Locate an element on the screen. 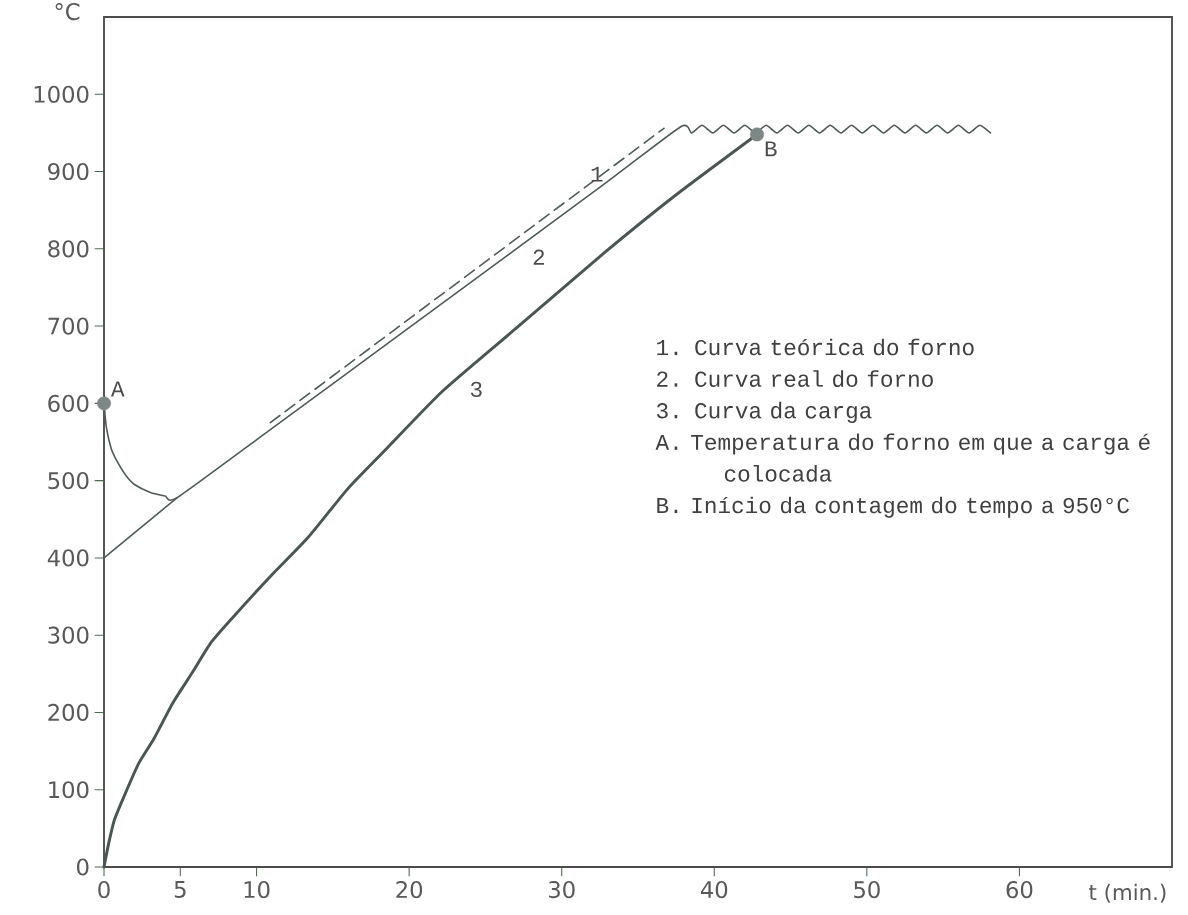  x-tick-label: 10 is located at coordinates (257, 890).